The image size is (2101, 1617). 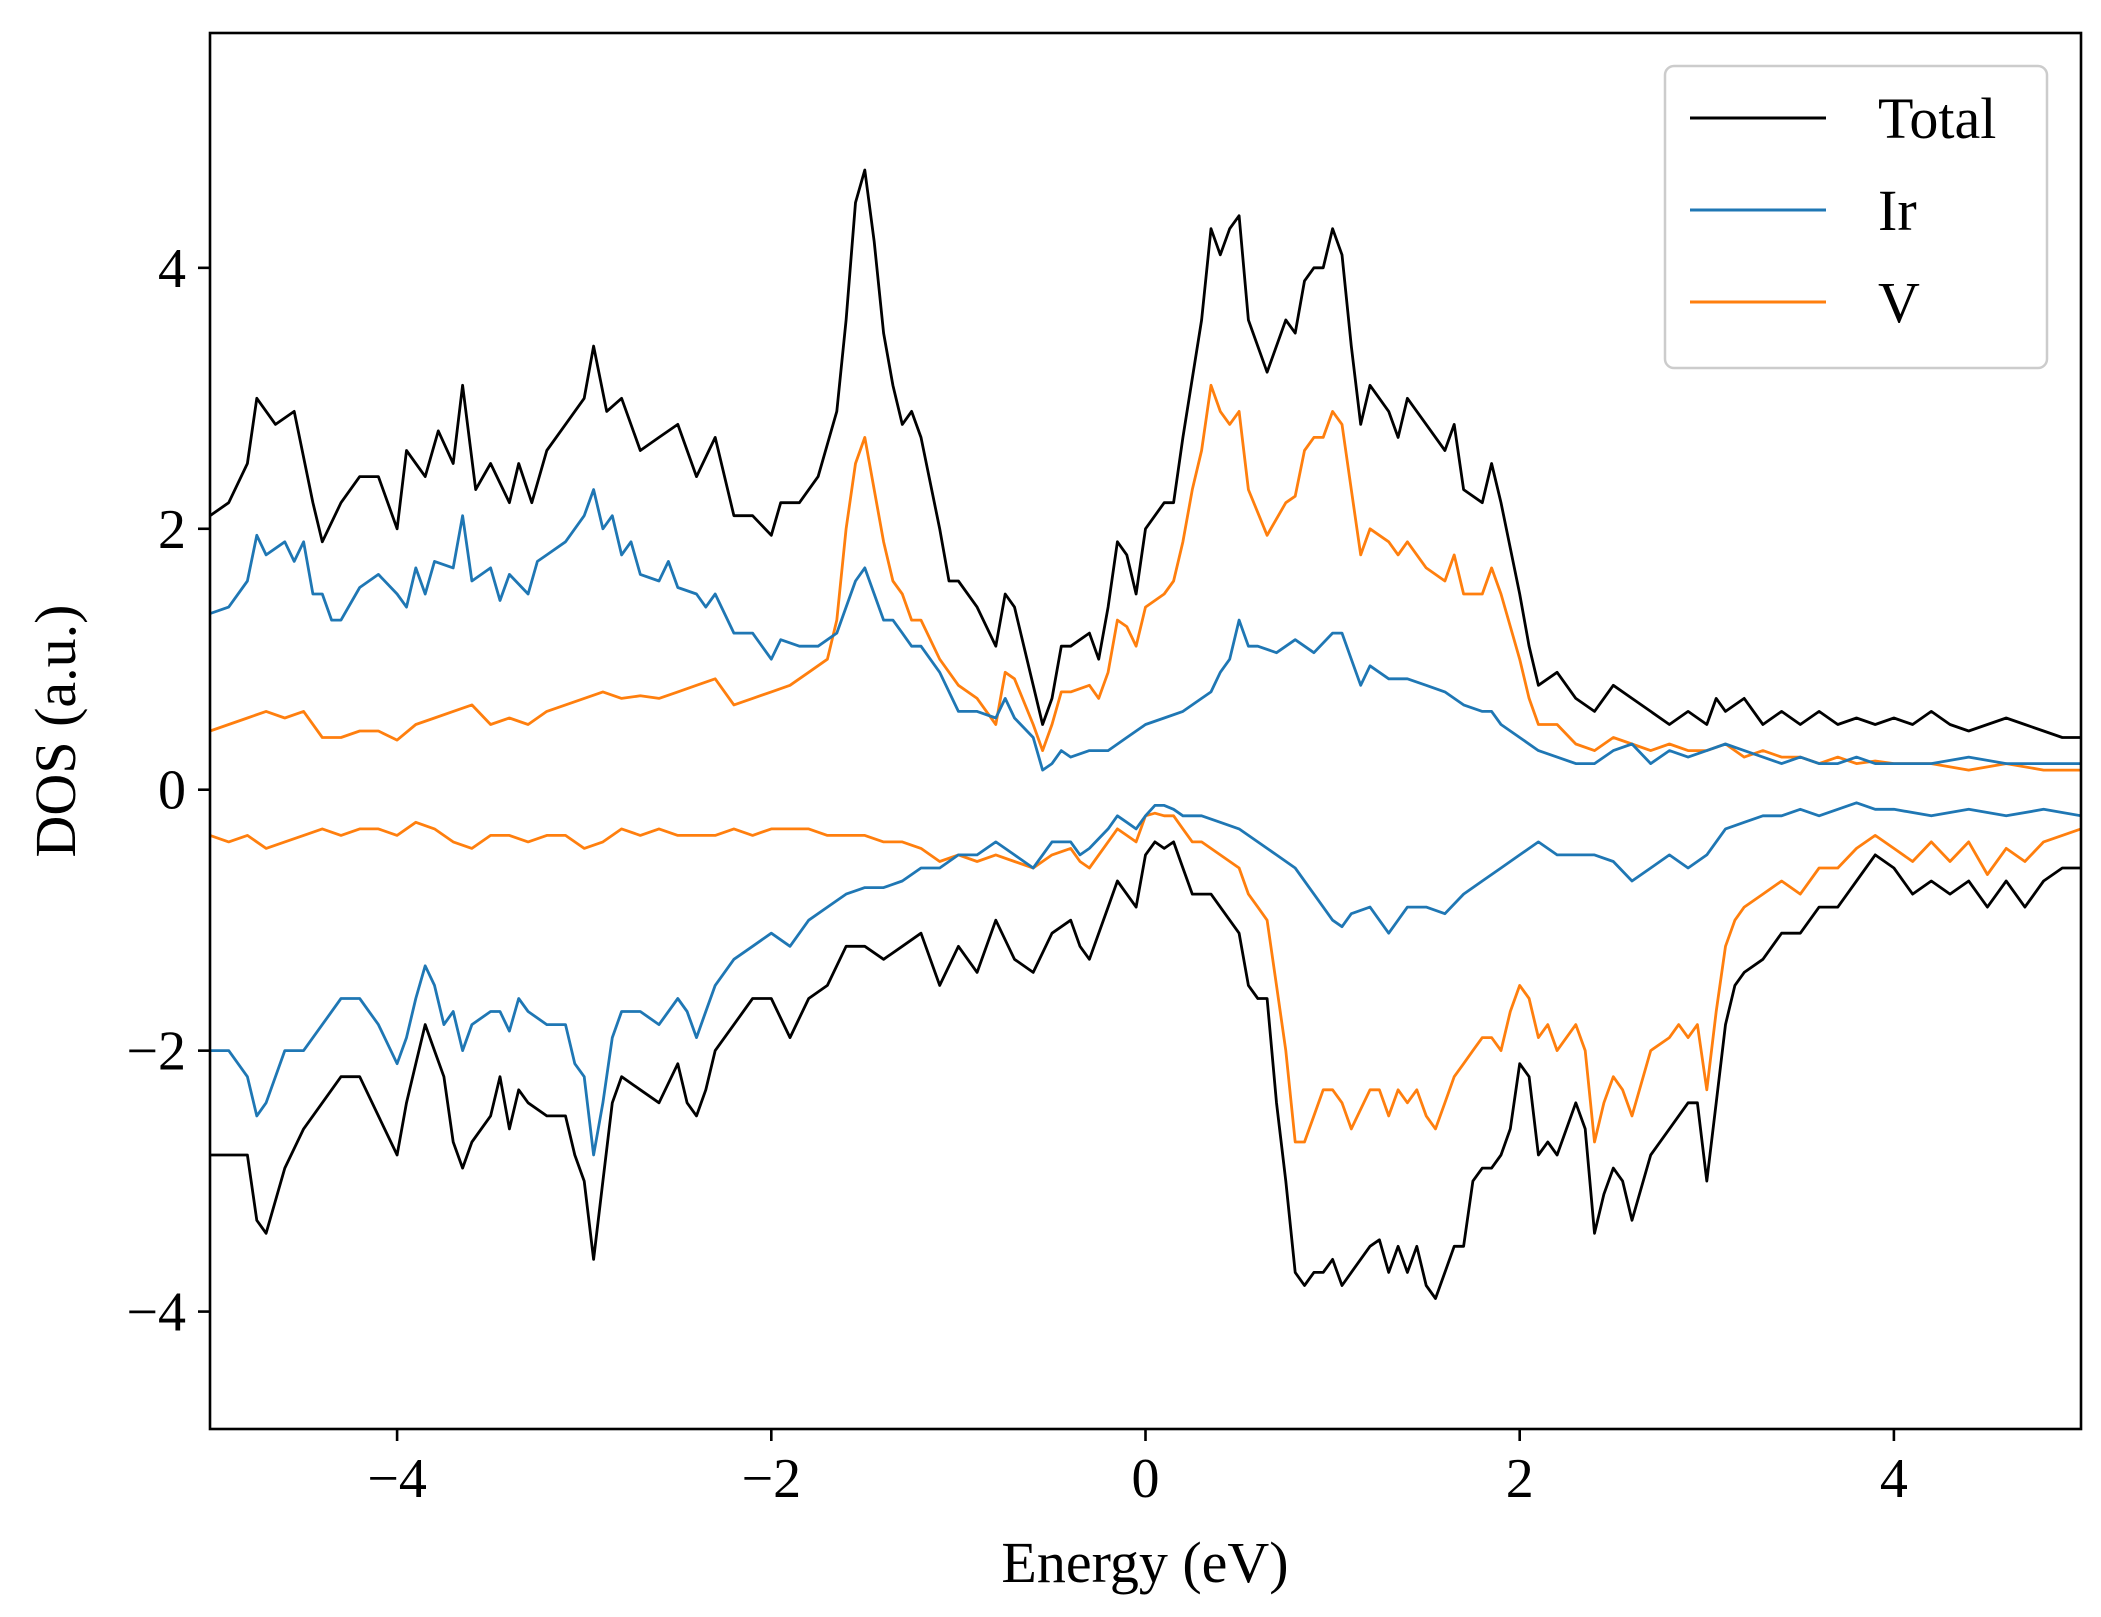 I want to click on legend-label-ir: Ir, so click(x=1897, y=210).